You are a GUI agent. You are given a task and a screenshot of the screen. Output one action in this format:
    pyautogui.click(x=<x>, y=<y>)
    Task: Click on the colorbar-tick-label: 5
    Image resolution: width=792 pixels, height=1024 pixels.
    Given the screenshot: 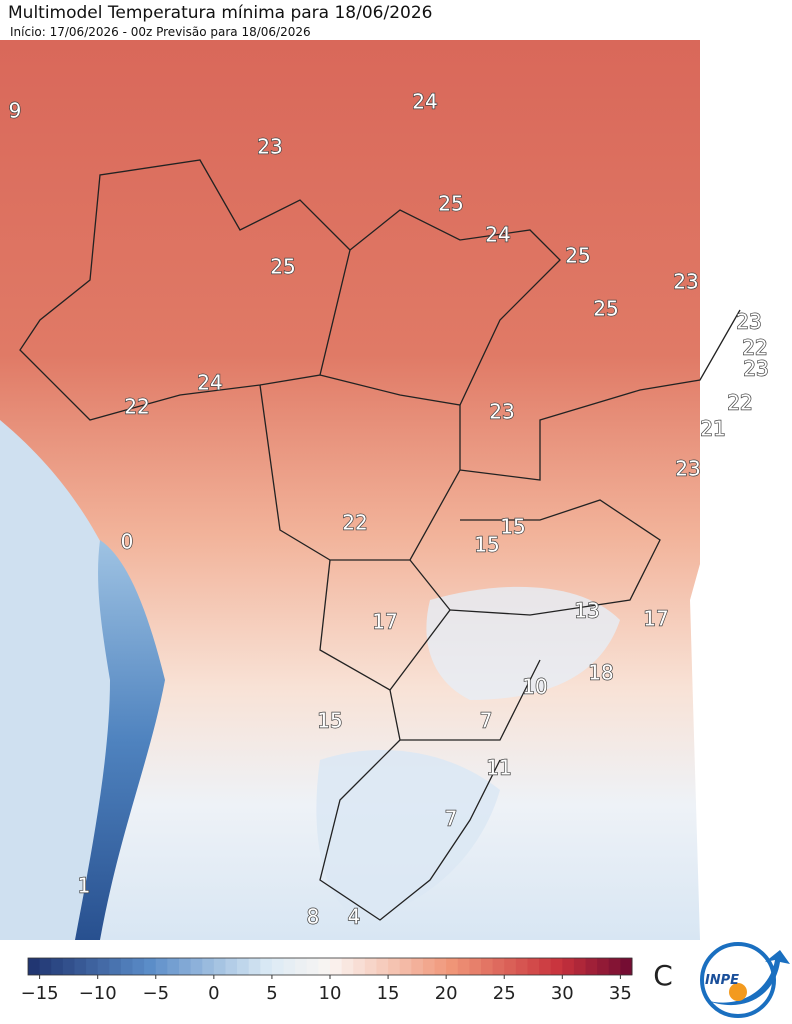 What is the action you would take?
    pyautogui.click(x=271, y=993)
    